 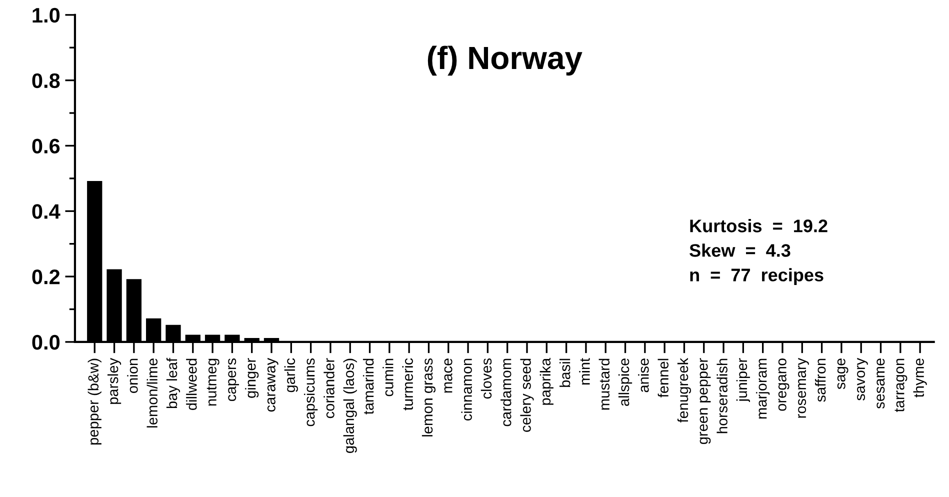 What do you see at coordinates (350, 405) in the screenshot?
I see `x-tick-label: galangal (laos)` at bounding box center [350, 405].